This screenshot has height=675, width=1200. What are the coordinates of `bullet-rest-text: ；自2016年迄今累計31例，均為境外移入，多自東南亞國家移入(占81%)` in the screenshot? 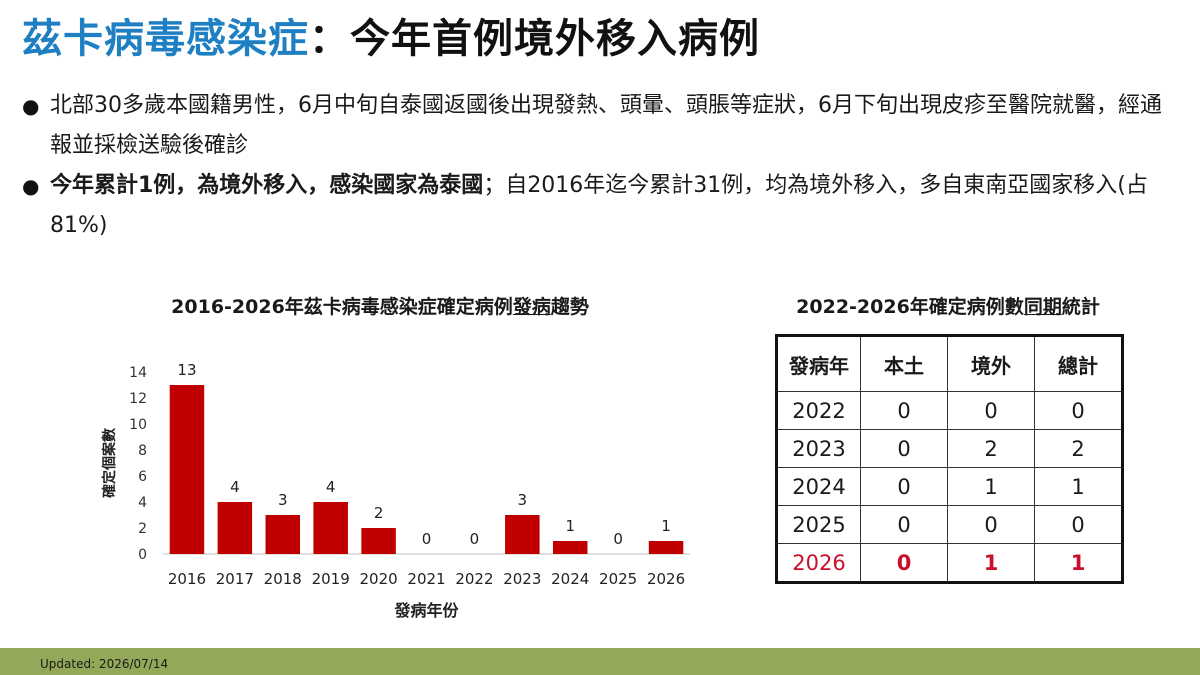 It's located at (599, 205).